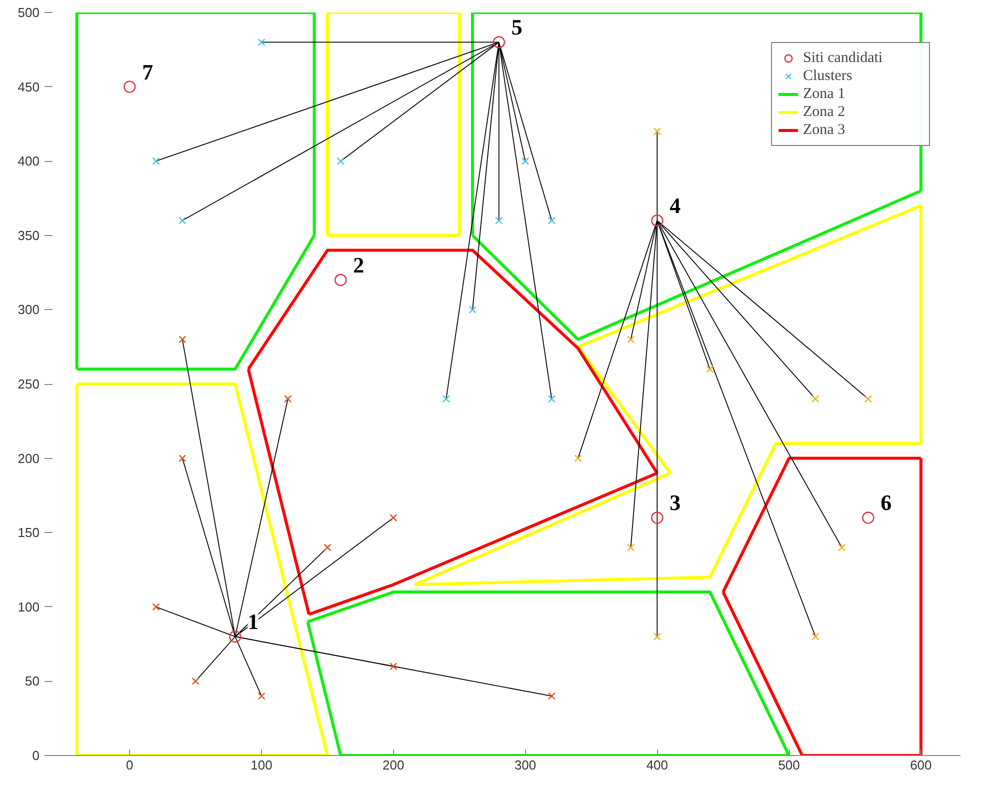 Image resolution: width=986 pixels, height=795 pixels. What do you see at coordinates (393, 765) in the screenshot?
I see `x-tick-label: 200` at bounding box center [393, 765].